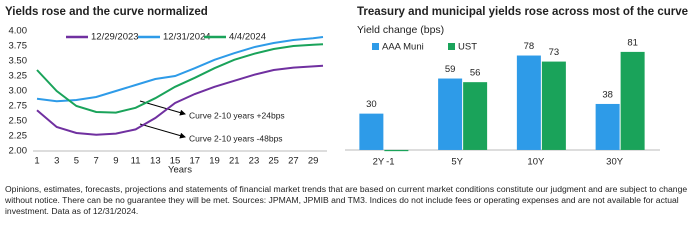 Image resolution: width=692 pixels, height=240 pixels. I want to click on legend-label: UST, so click(467, 47).